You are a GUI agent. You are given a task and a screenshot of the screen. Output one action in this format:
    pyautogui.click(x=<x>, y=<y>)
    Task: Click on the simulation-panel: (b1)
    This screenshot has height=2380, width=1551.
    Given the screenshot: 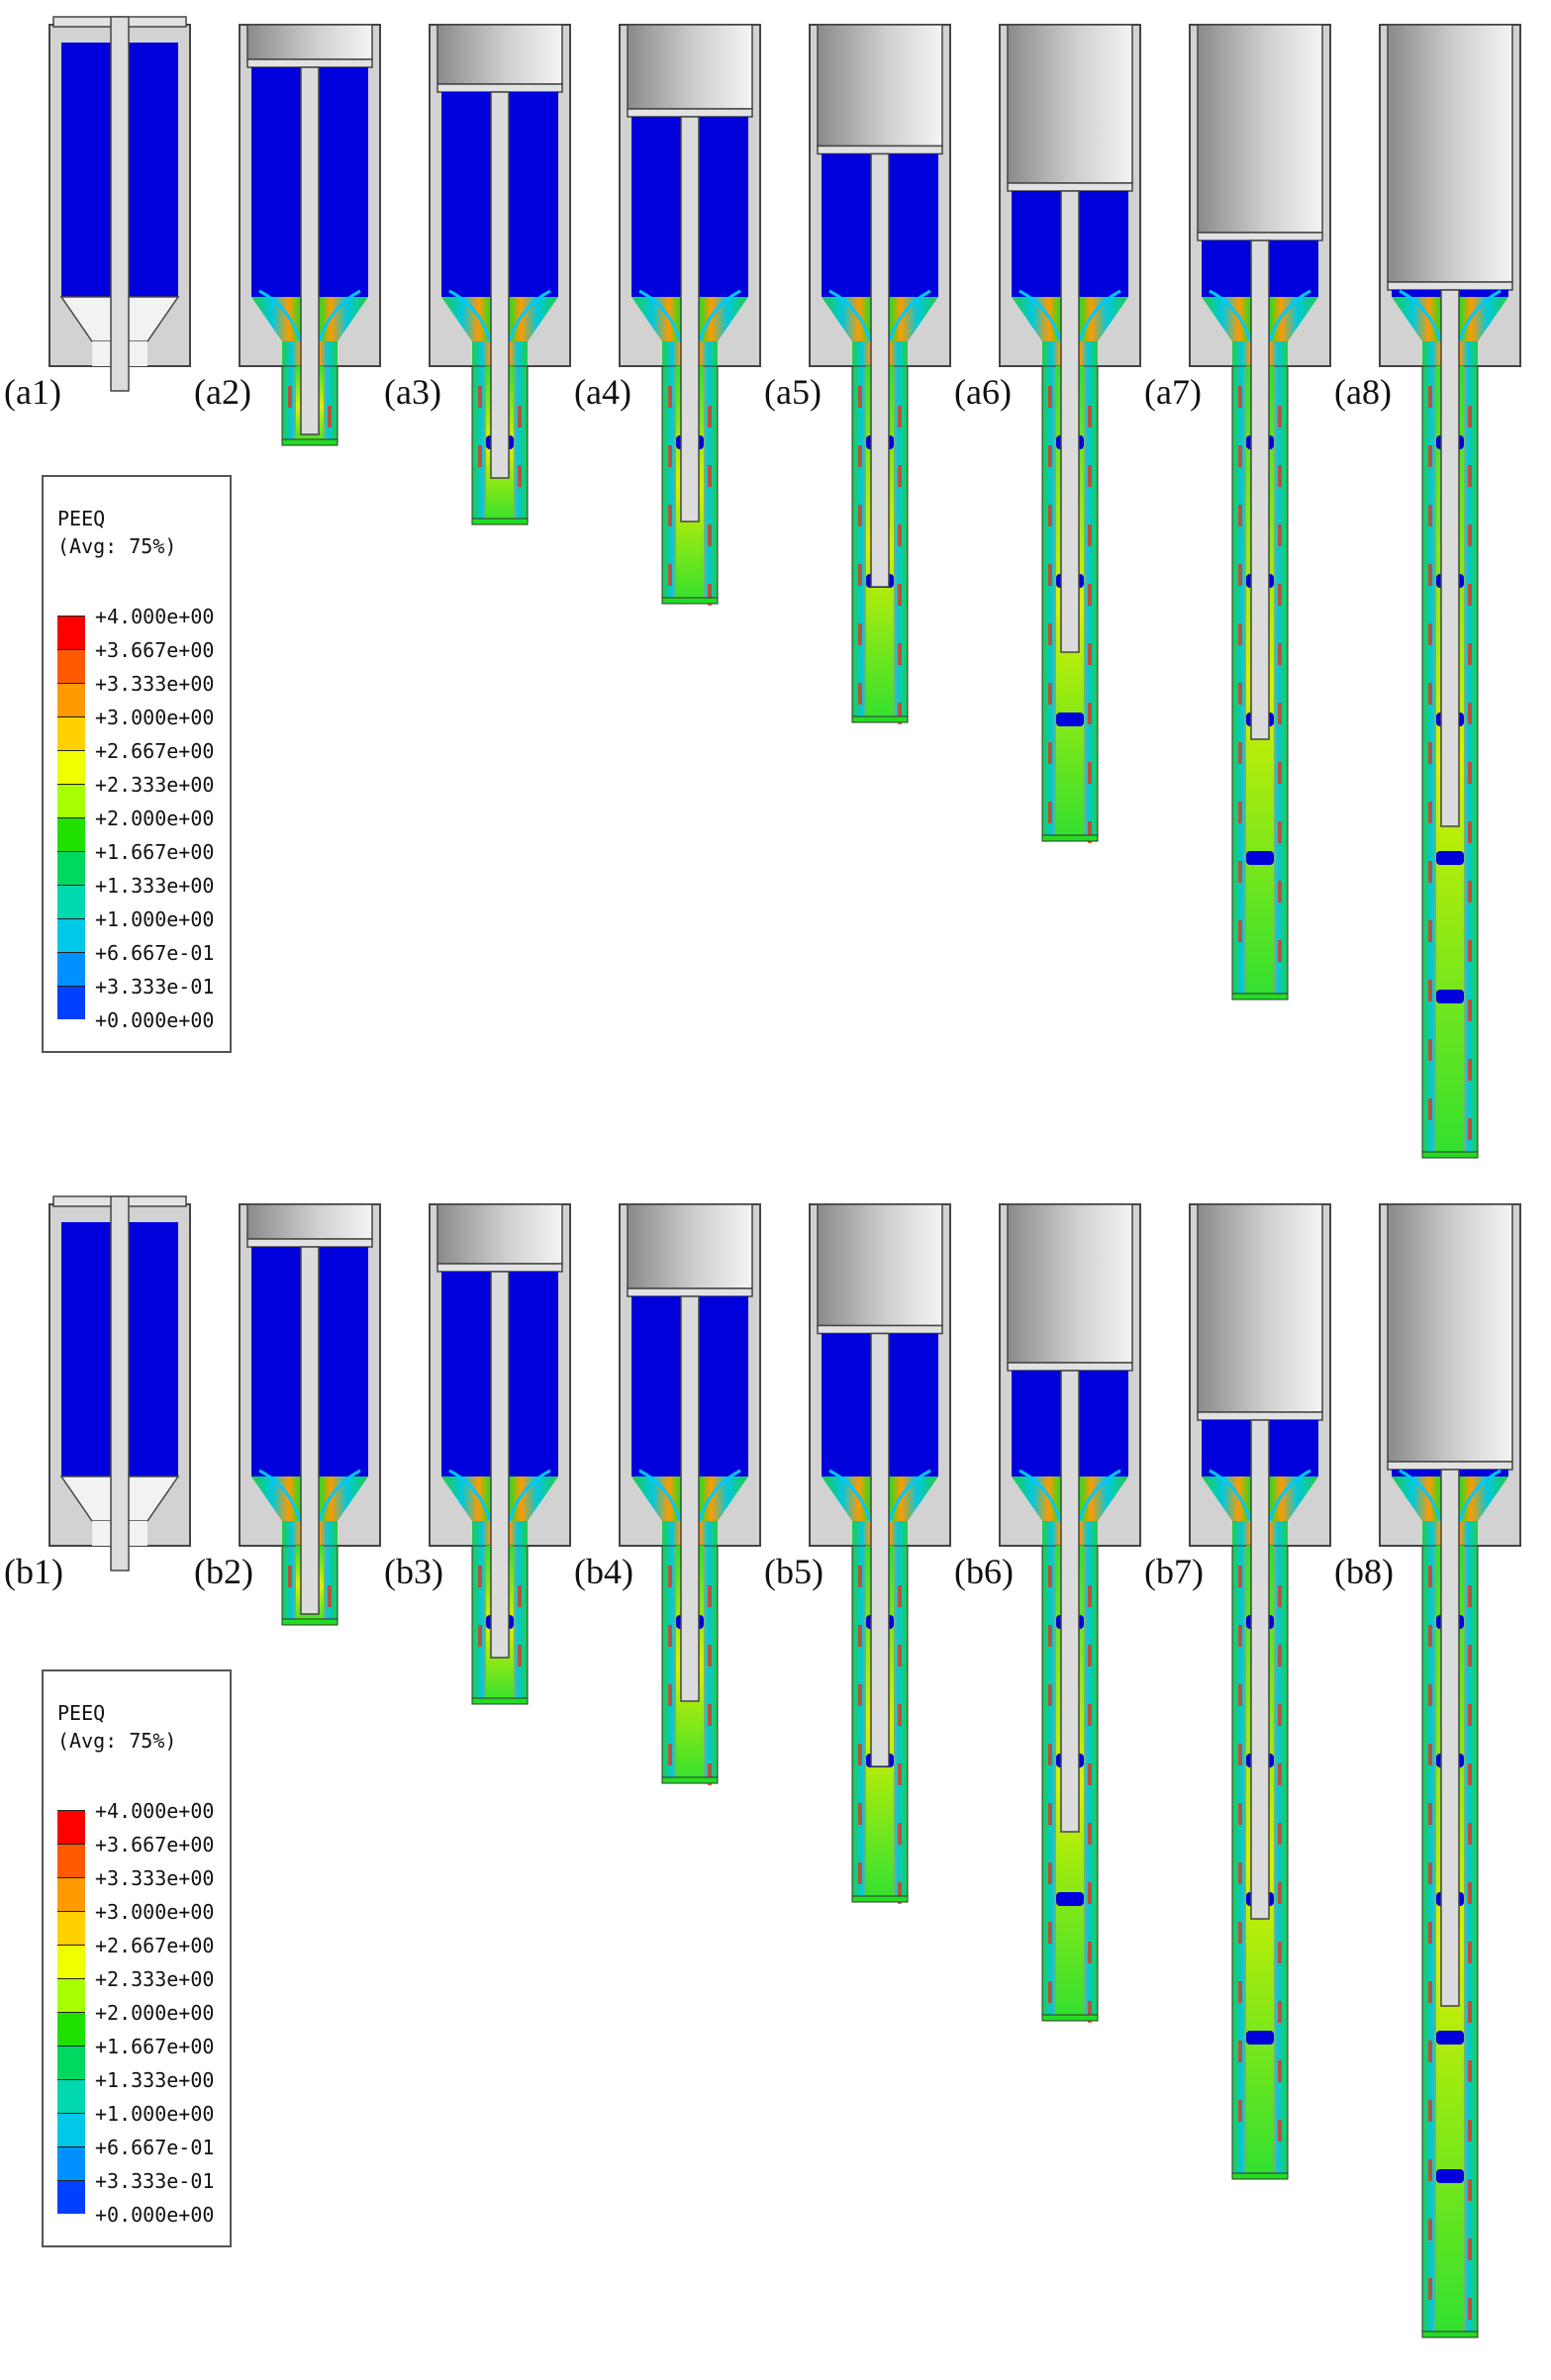 What is the action you would take?
    pyautogui.click(x=97, y=1393)
    